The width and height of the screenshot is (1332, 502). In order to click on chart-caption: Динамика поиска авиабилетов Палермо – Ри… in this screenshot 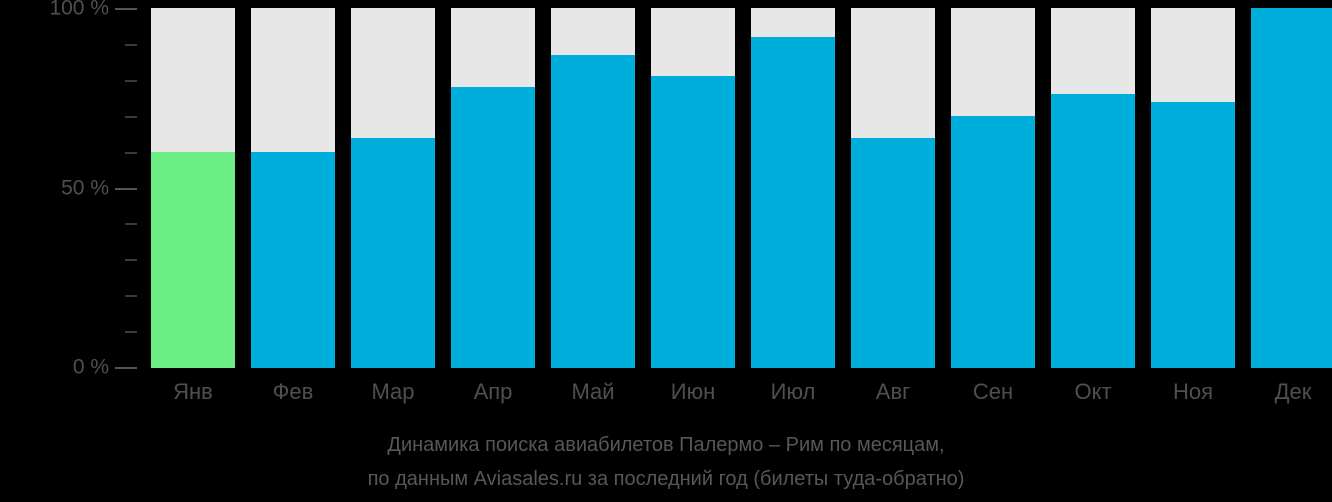, I will do `click(666, 462)`.